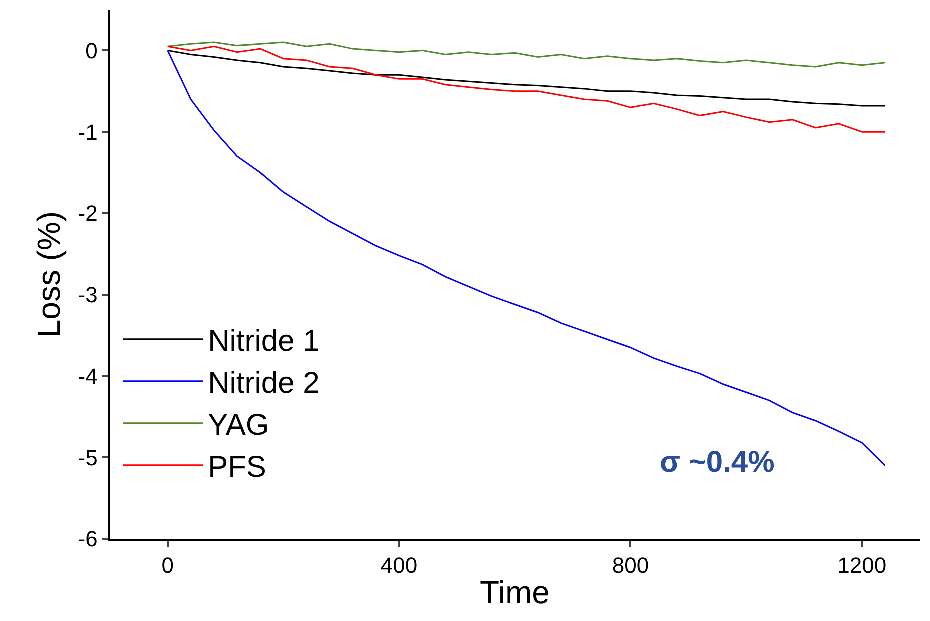  I want to click on x-tick-label: 1200, so click(862, 565).